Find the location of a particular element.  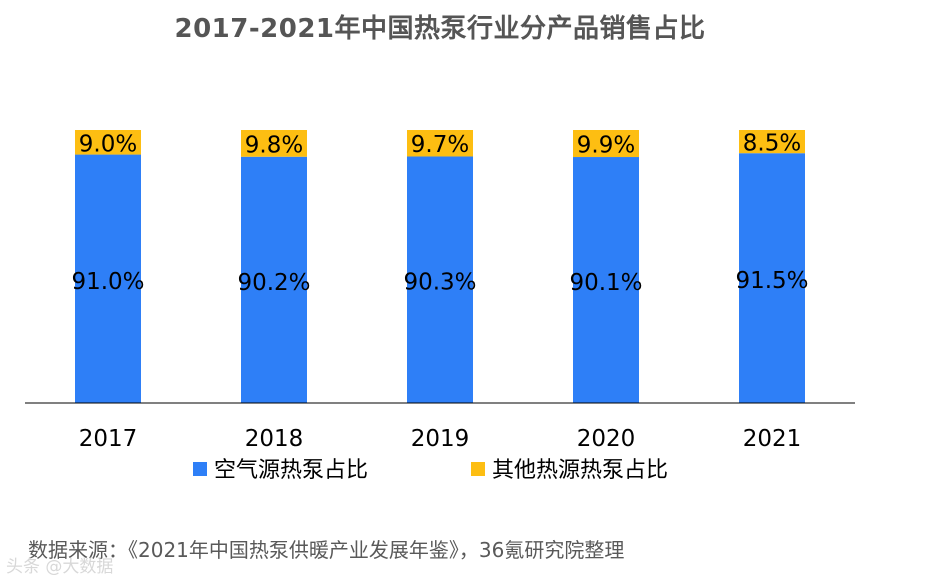

data-label-other-source-2020: 9.9% is located at coordinates (606, 146).